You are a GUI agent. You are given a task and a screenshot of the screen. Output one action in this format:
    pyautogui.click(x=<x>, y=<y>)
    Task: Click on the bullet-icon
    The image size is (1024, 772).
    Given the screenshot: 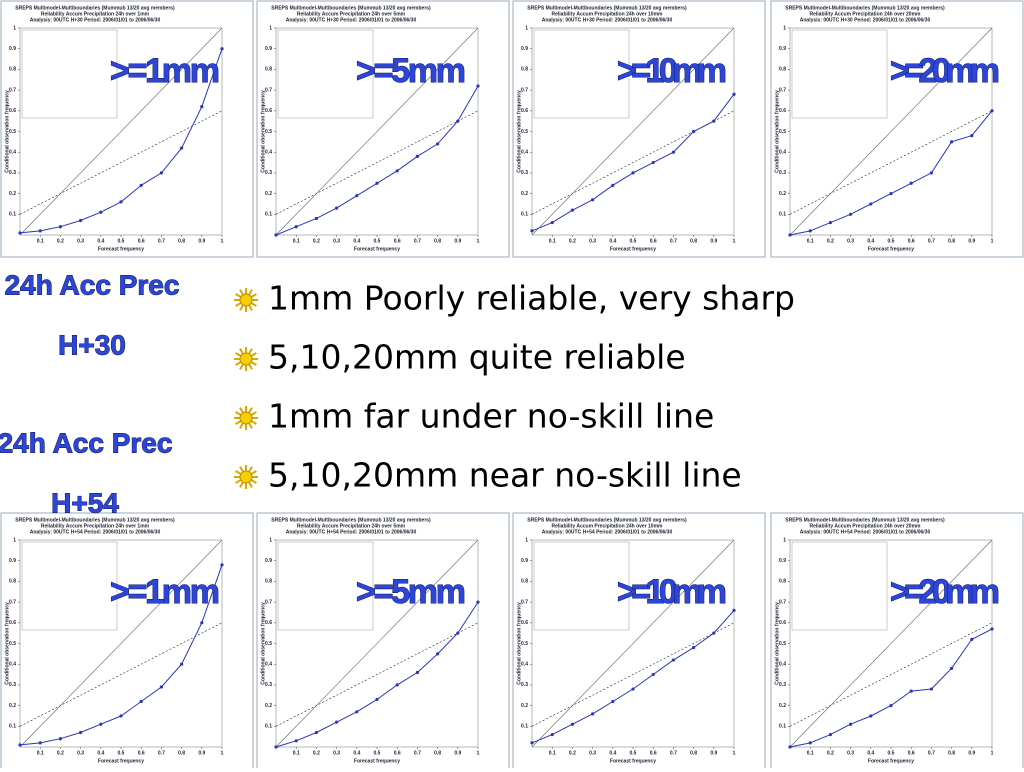 What is the action you would take?
    pyautogui.click(x=246, y=359)
    